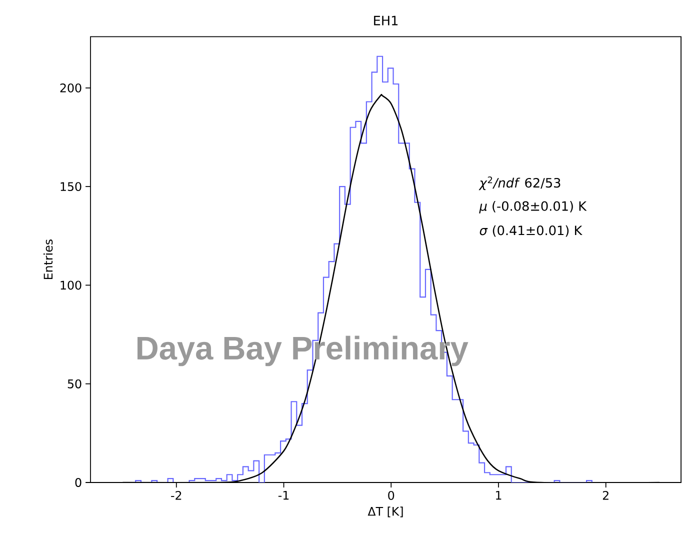 The height and width of the screenshot is (533, 682). What do you see at coordinates (78, 482) in the screenshot?
I see `y-tick-label: 0` at bounding box center [78, 482].